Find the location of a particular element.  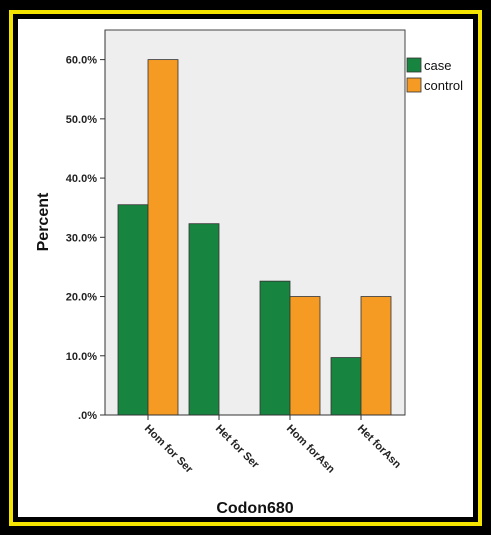

x-tick-label: Het for Ser is located at coordinates (237, 447).